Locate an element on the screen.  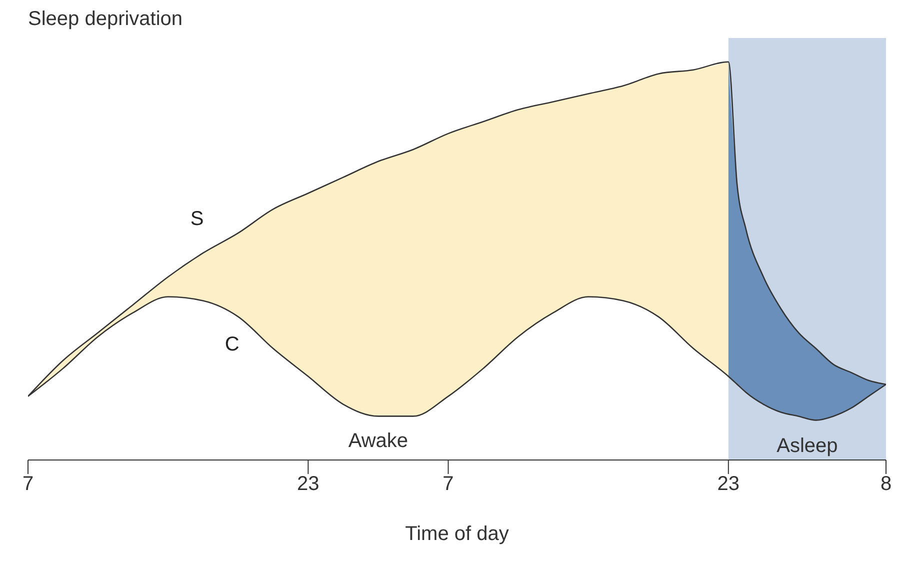
band-label: Asleep is located at coordinates (807, 446).